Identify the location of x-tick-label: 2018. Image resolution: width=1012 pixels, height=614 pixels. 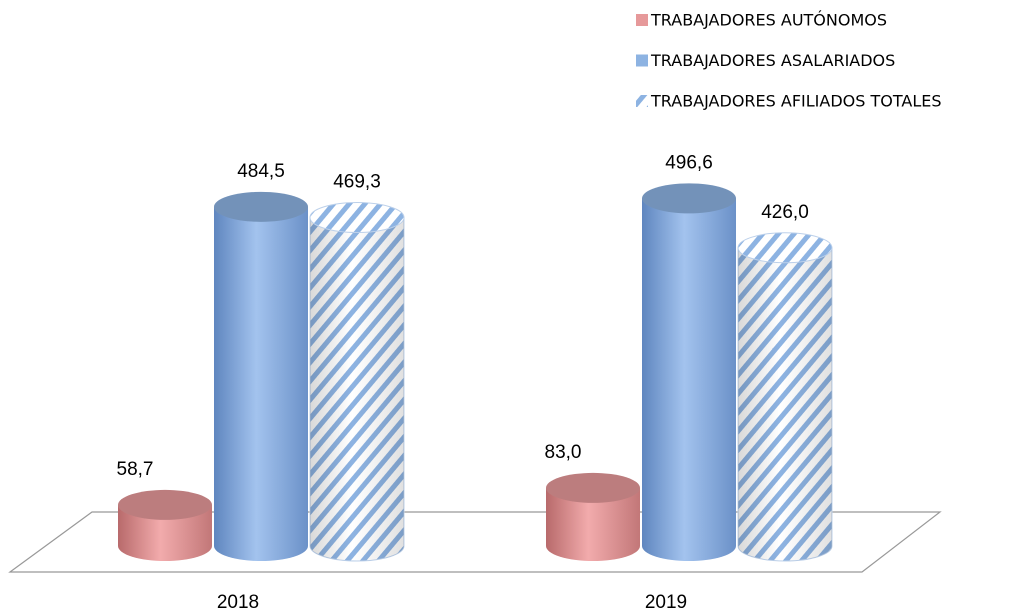
(238, 602).